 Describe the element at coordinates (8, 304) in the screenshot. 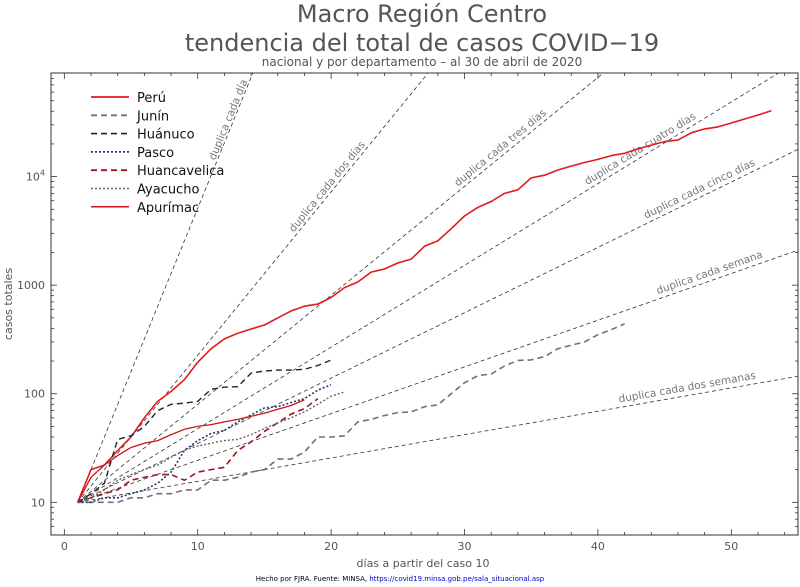

I see `y-axis-label: casos totales` at that location.